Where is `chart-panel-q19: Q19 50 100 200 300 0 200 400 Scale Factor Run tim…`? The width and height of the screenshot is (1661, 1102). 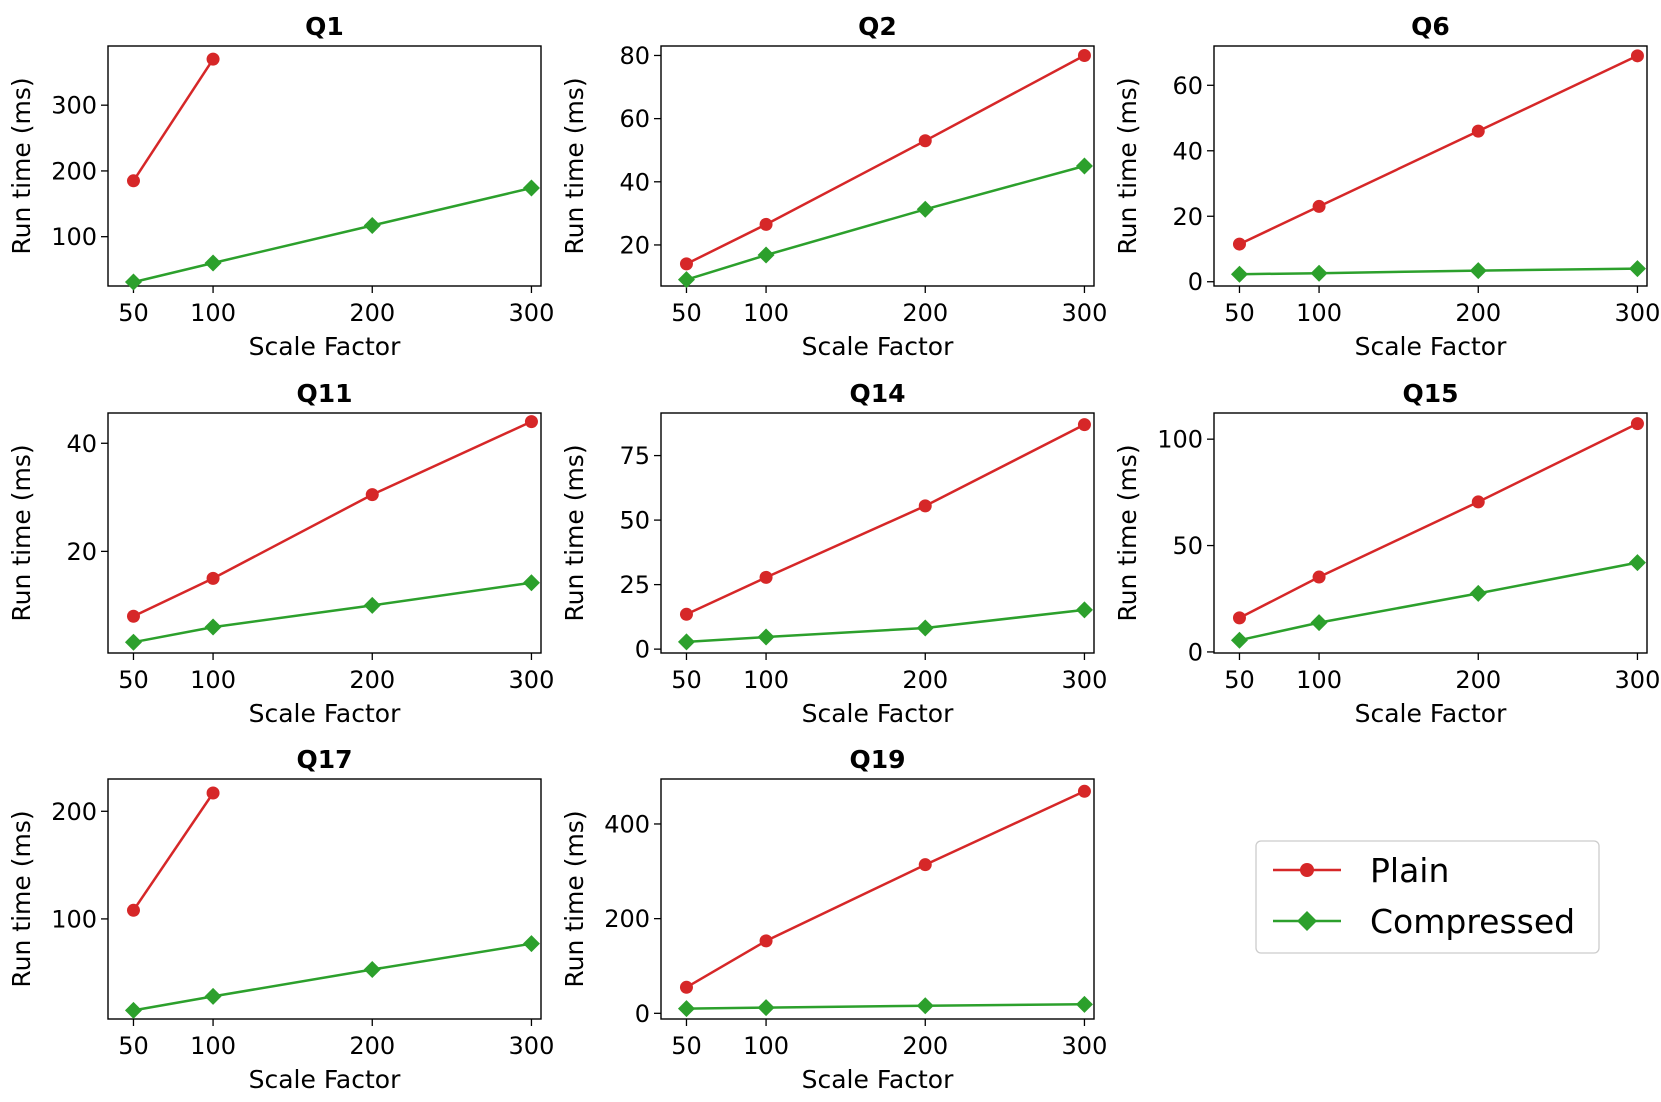 chart-panel-q19: Q19 50 100 200 300 0 200 400 Scale Factor Run tim… is located at coordinates (833, 919).